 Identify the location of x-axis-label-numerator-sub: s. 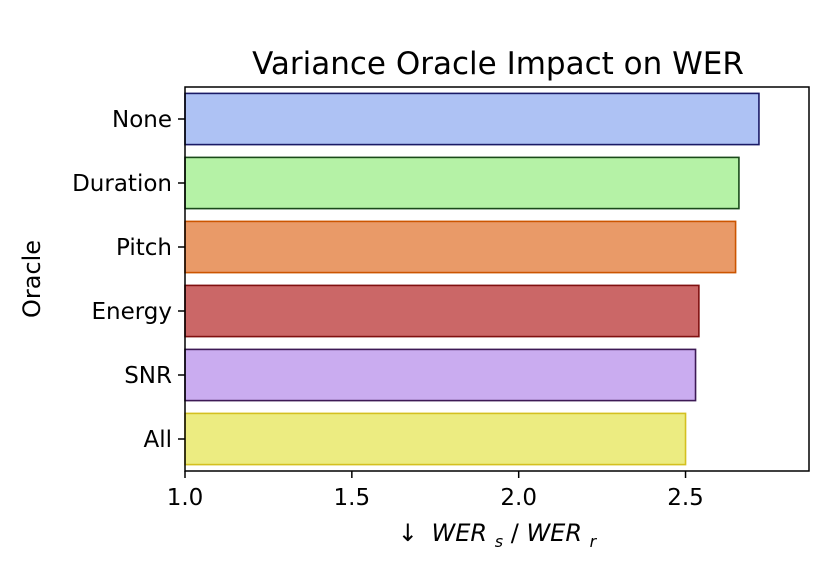
(499, 541).